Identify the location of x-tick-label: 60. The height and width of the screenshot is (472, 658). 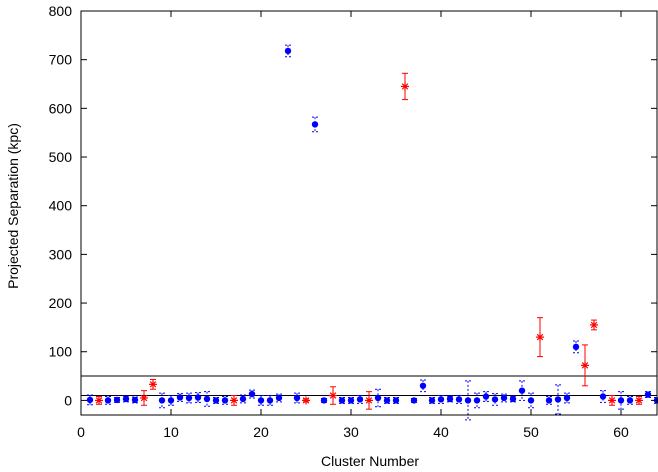
(621, 432).